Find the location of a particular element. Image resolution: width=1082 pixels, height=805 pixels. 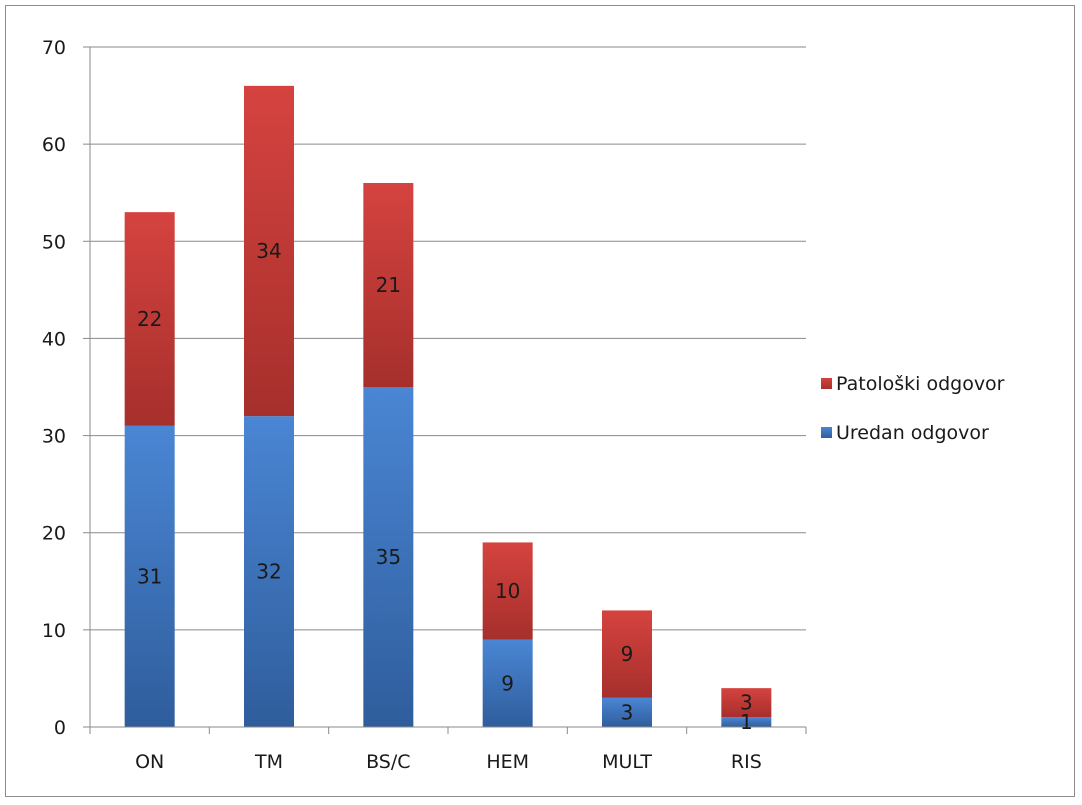

x-tick-label: BS/C is located at coordinates (388, 762).